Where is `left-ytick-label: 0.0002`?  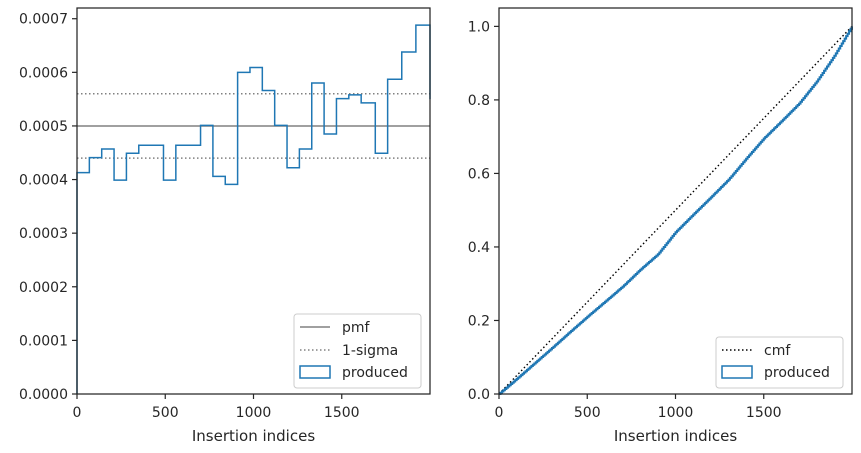 left-ytick-label: 0.0002 is located at coordinates (43, 288).